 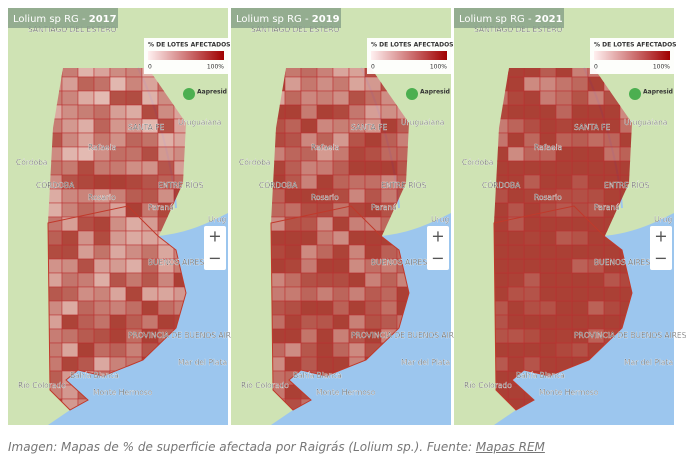 What do you see at coordinates (438, 248) in the screenshot?
I see `zoom-box` at bounding box center [438, 248].